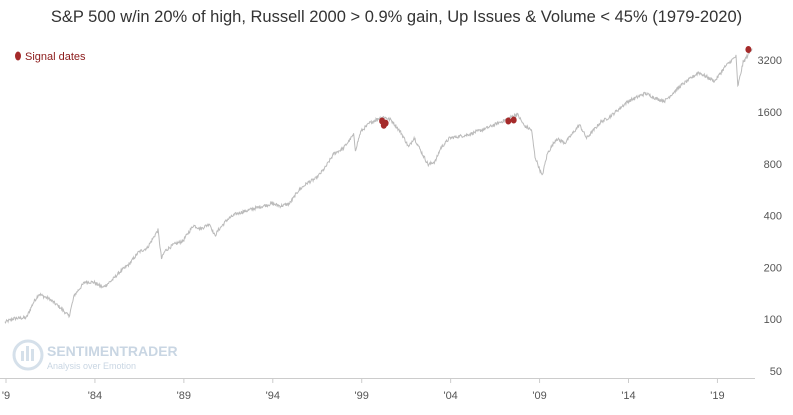  What do you see at coordinates (55, 57) in the screenshot?
I see `legend-label-signal-dates: Signal dates` at bounding box center [55, 57].